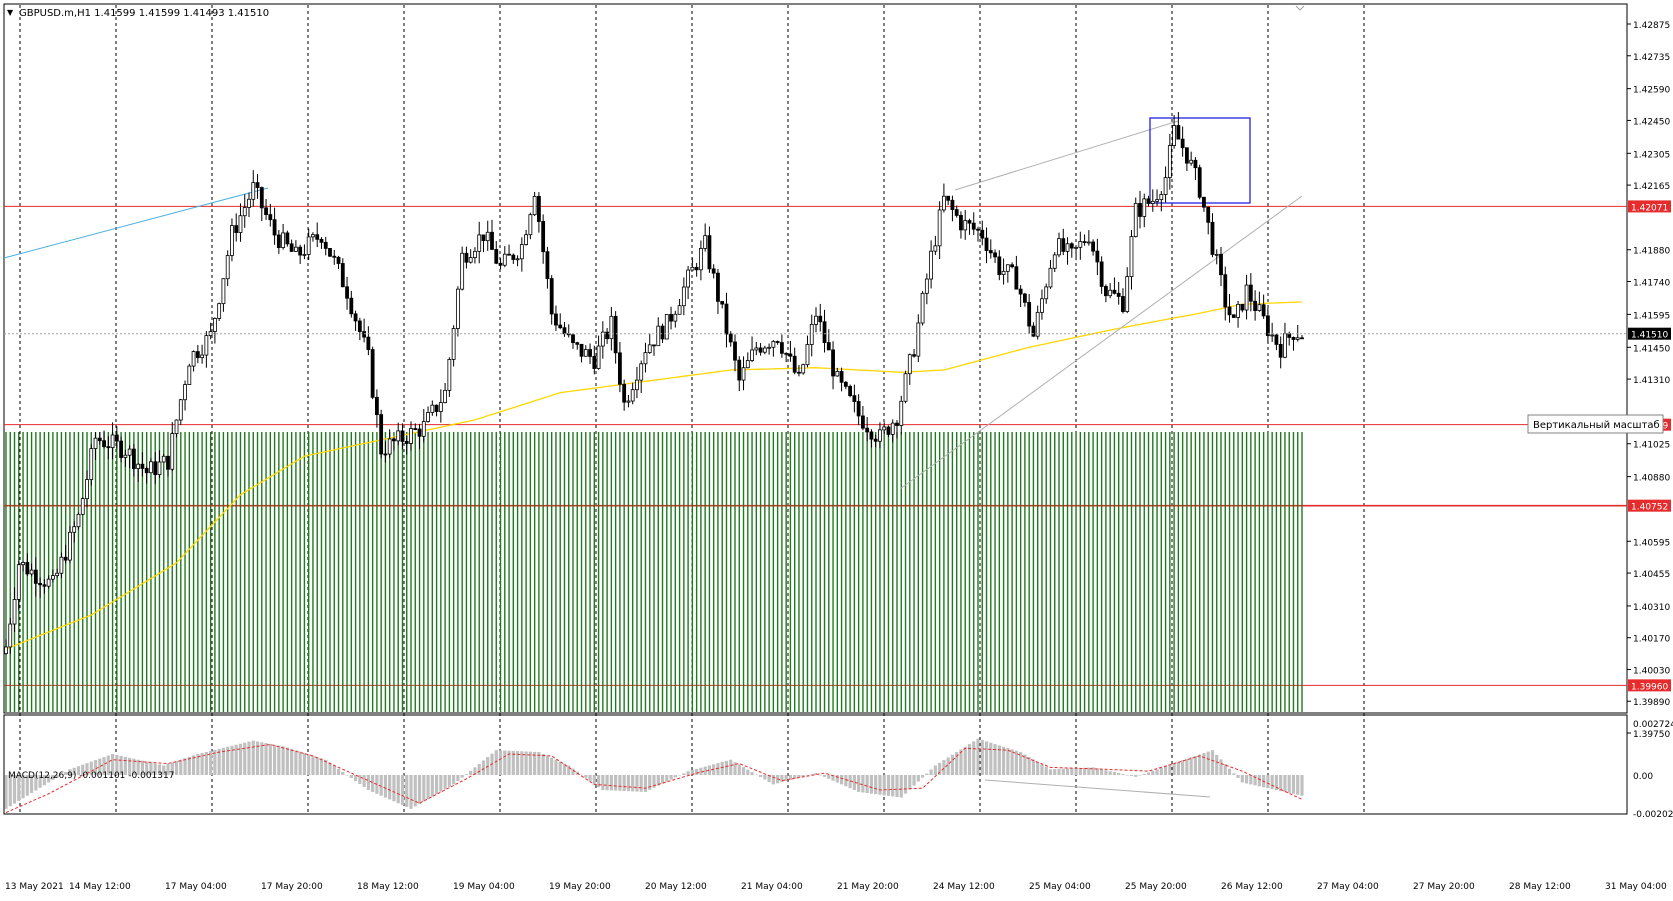  What do you see at coordinates (1101, 342) in the screenshot?
I see `trendline-lower-channel` at bounding box center [1101, 342].